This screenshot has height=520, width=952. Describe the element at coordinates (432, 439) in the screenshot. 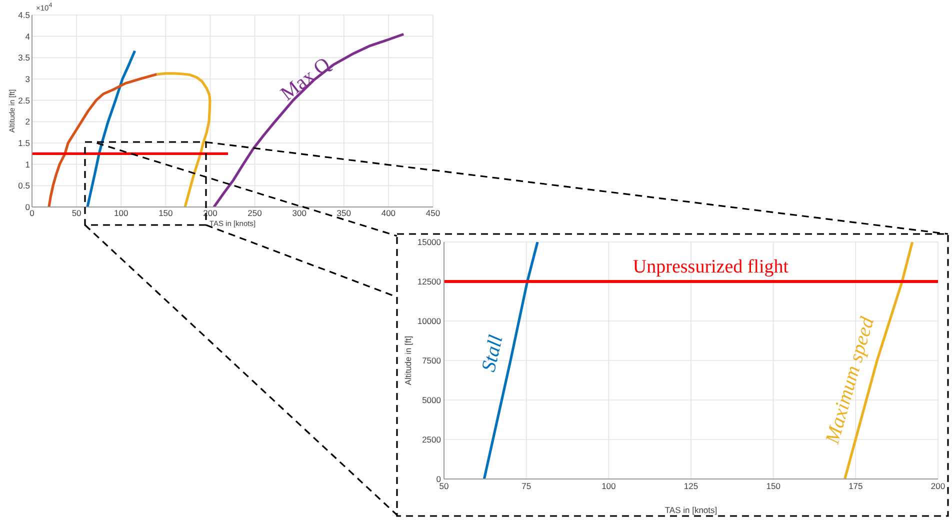

I see `y-tick-label: 2500` at that location.